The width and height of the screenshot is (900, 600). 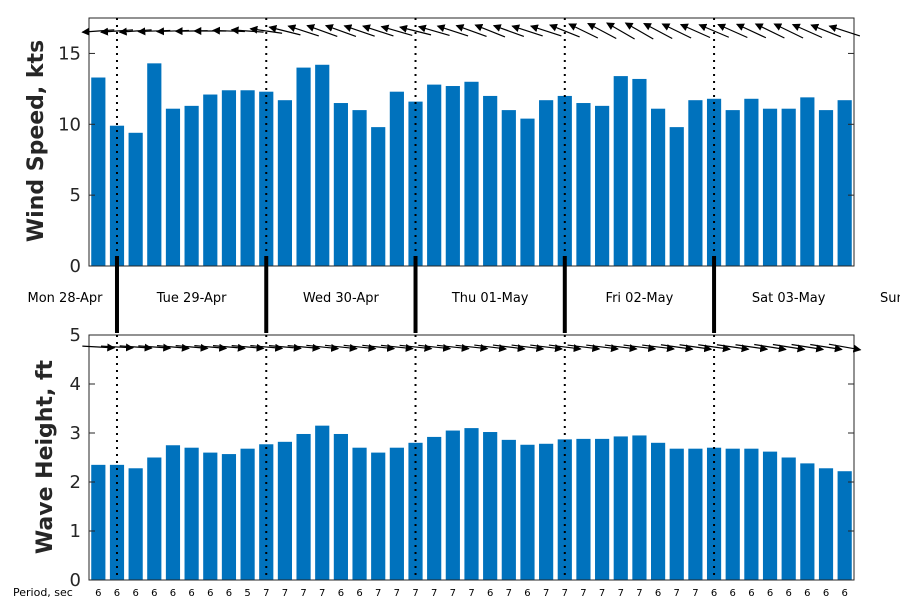 What do you see at coordinates (75, 195) in the screenshot?
I see `wind-ytick-label: 5` at bounding box center [75, 195].